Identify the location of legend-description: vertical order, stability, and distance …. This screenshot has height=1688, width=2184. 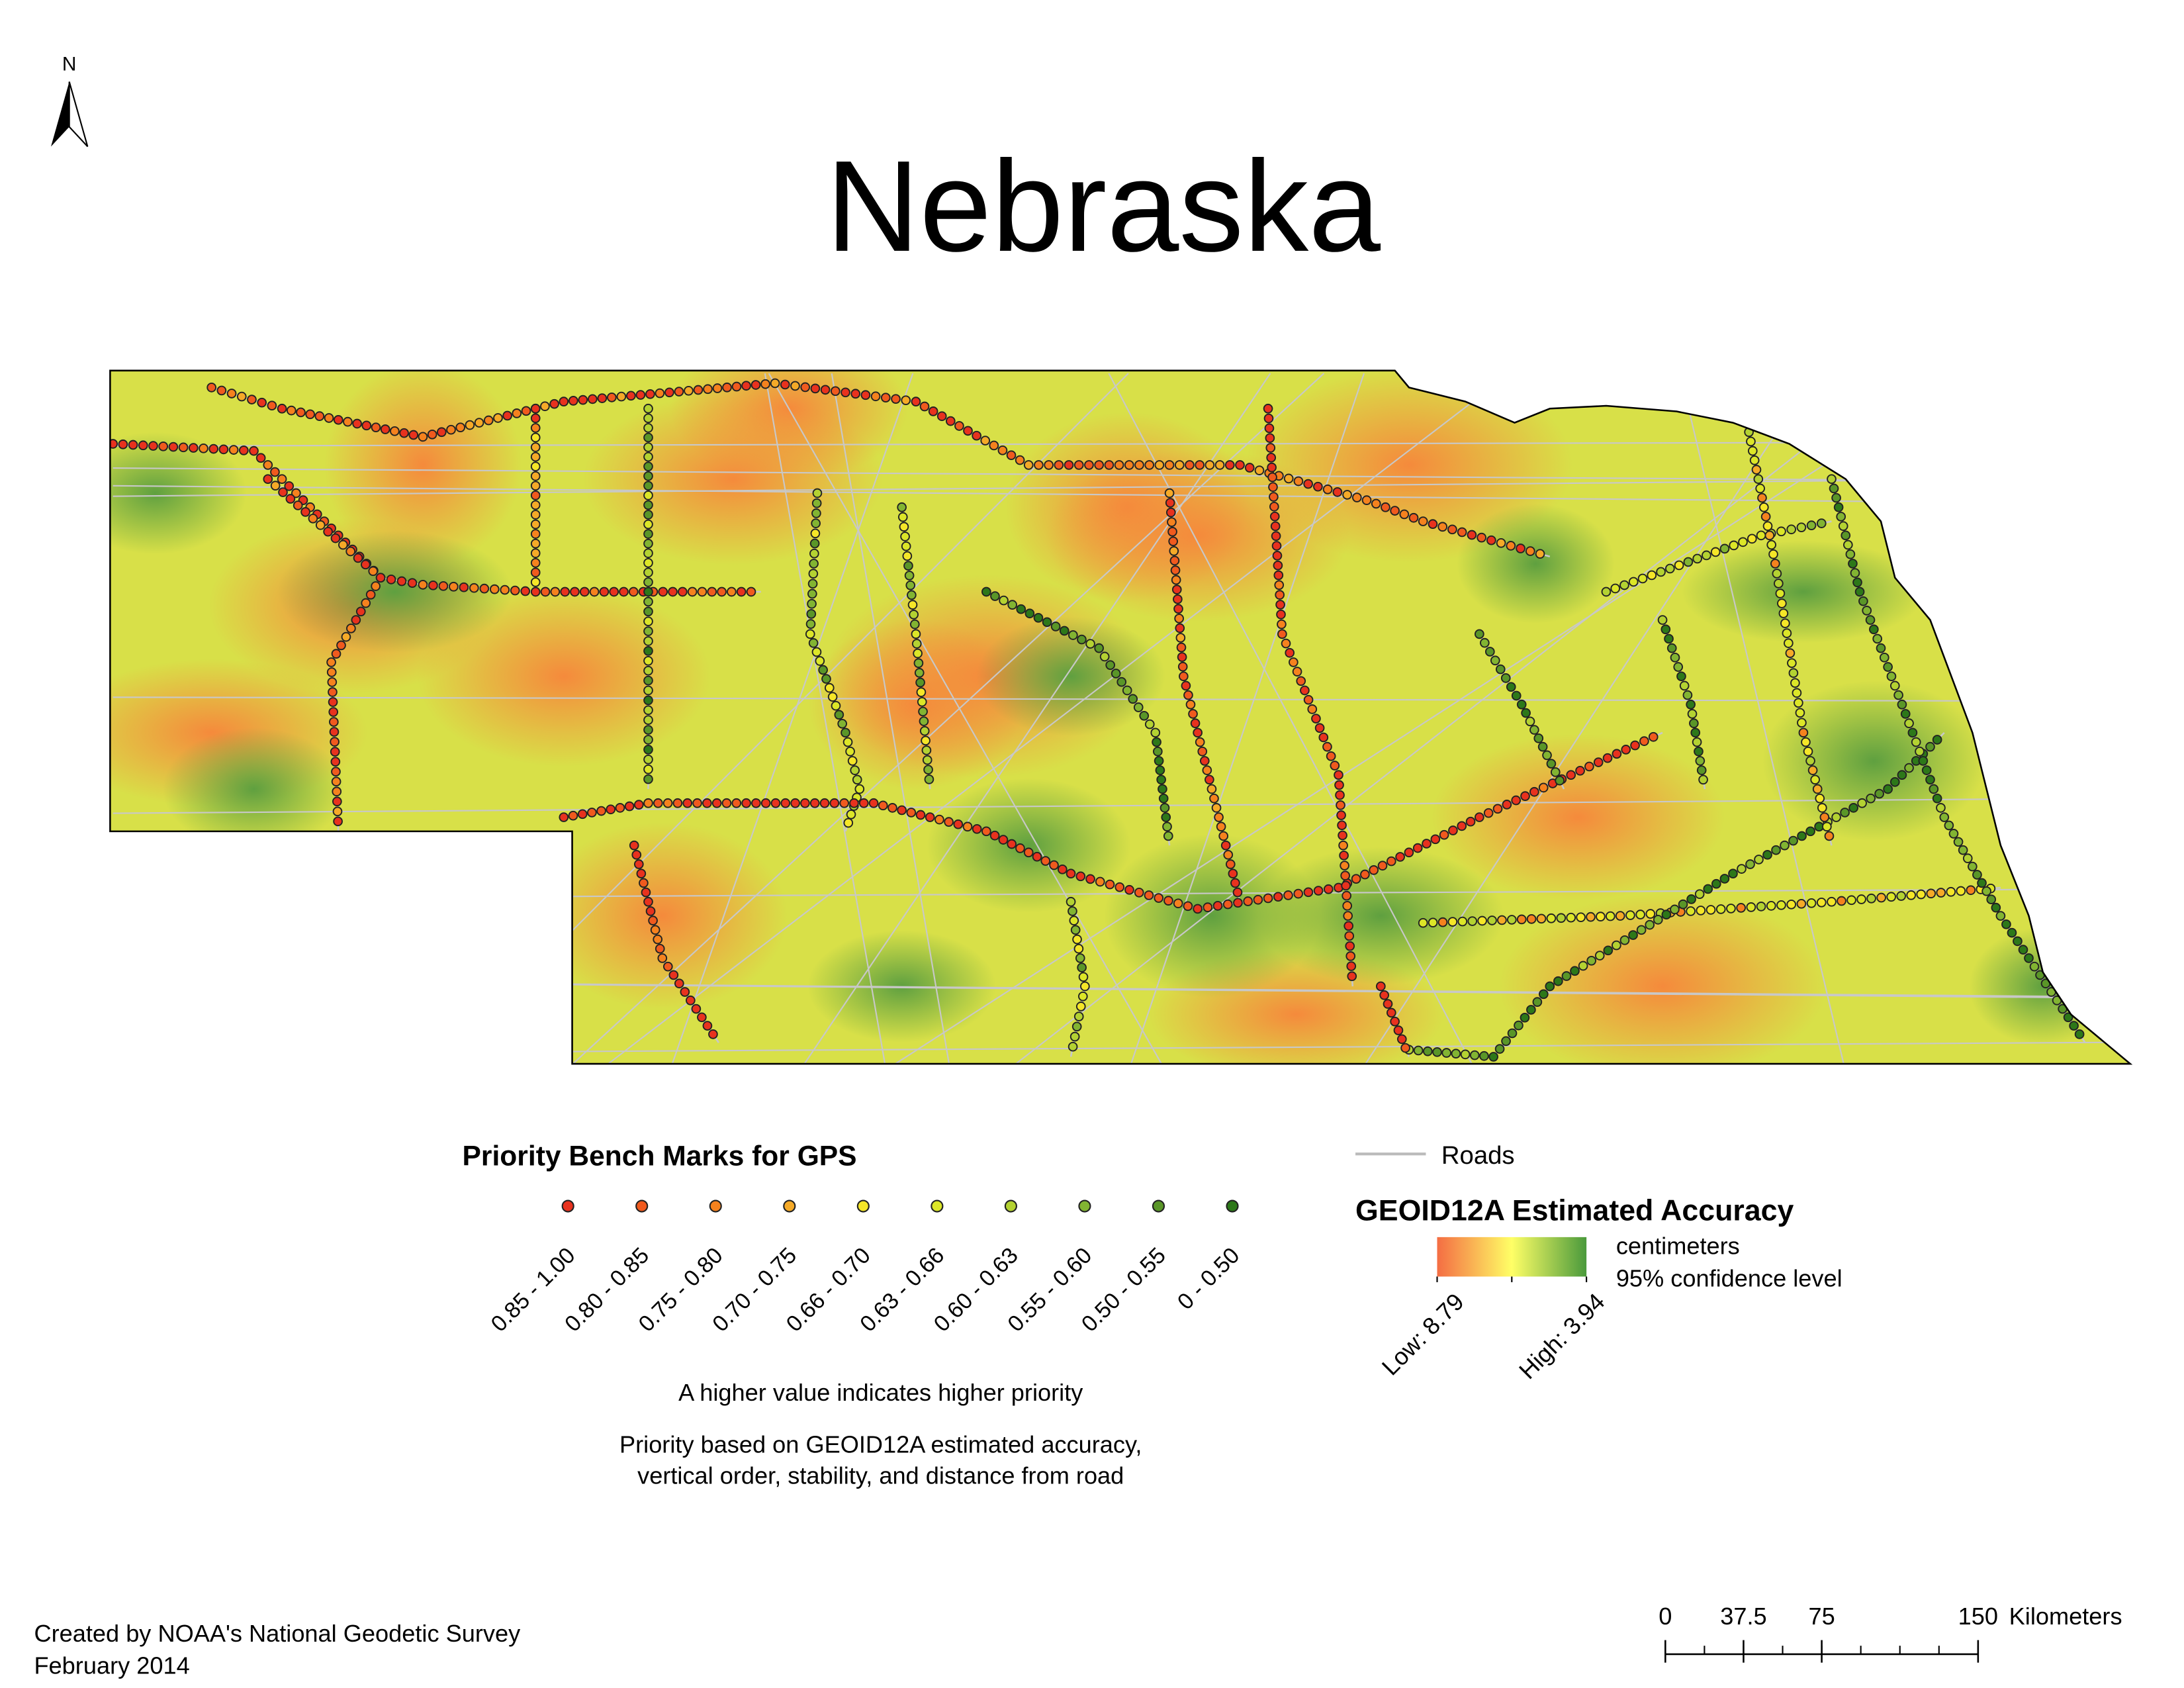
(880, 1475).